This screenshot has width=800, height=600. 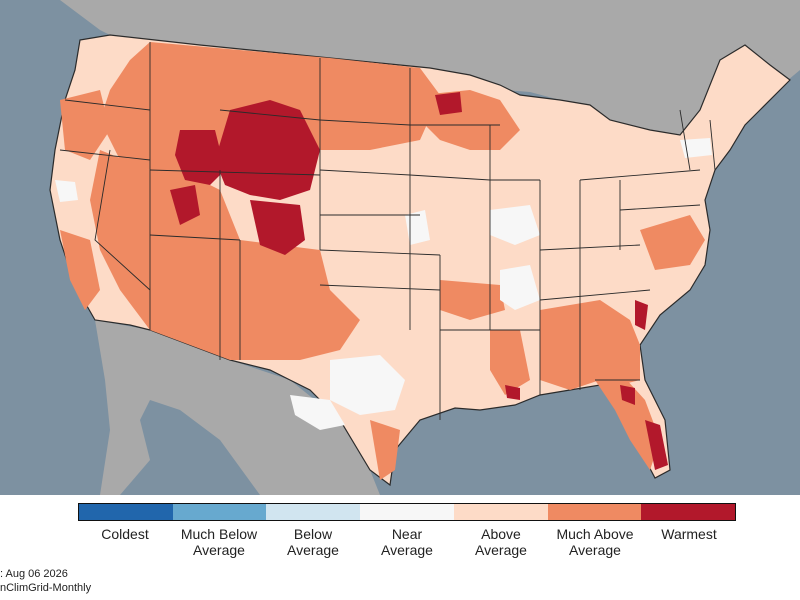 What do you see at coordinates (501, 542) in the screenshot?
I see `legend-label-above-average: Above Average` at bounding box center [501, 542].